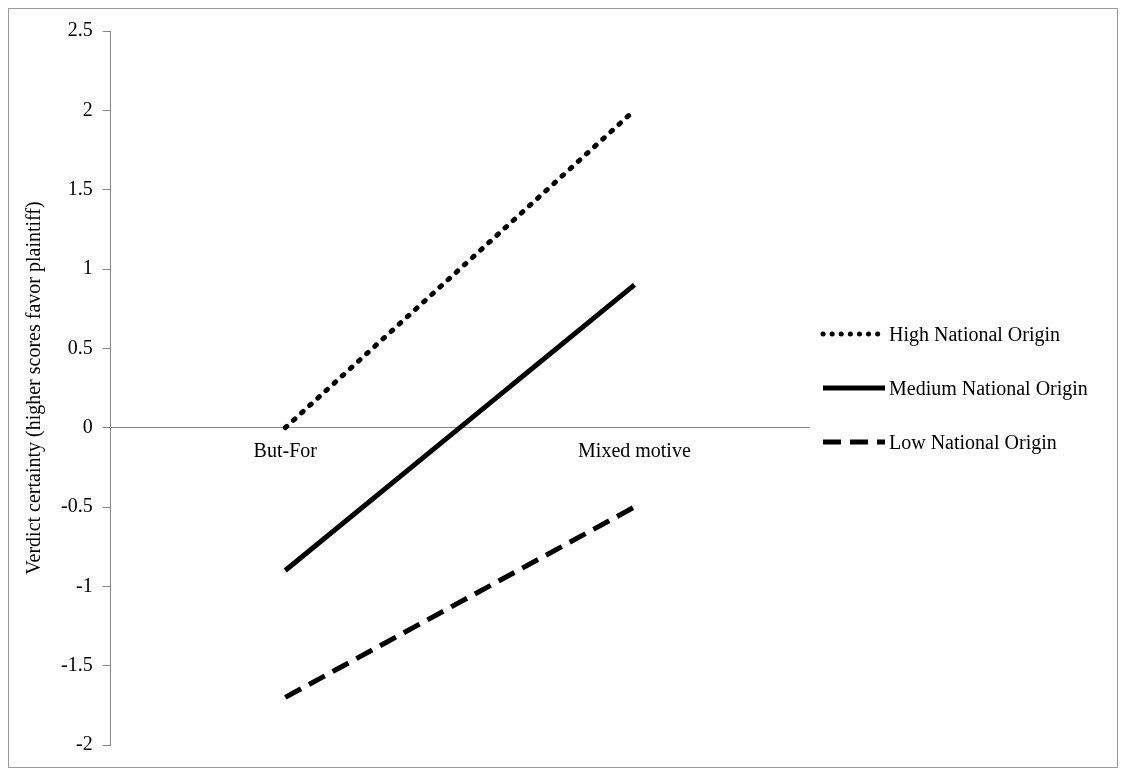  Describe the element at coordinates (84, 743) in the screenshot. I see `y-tick-label: -2` at that location.